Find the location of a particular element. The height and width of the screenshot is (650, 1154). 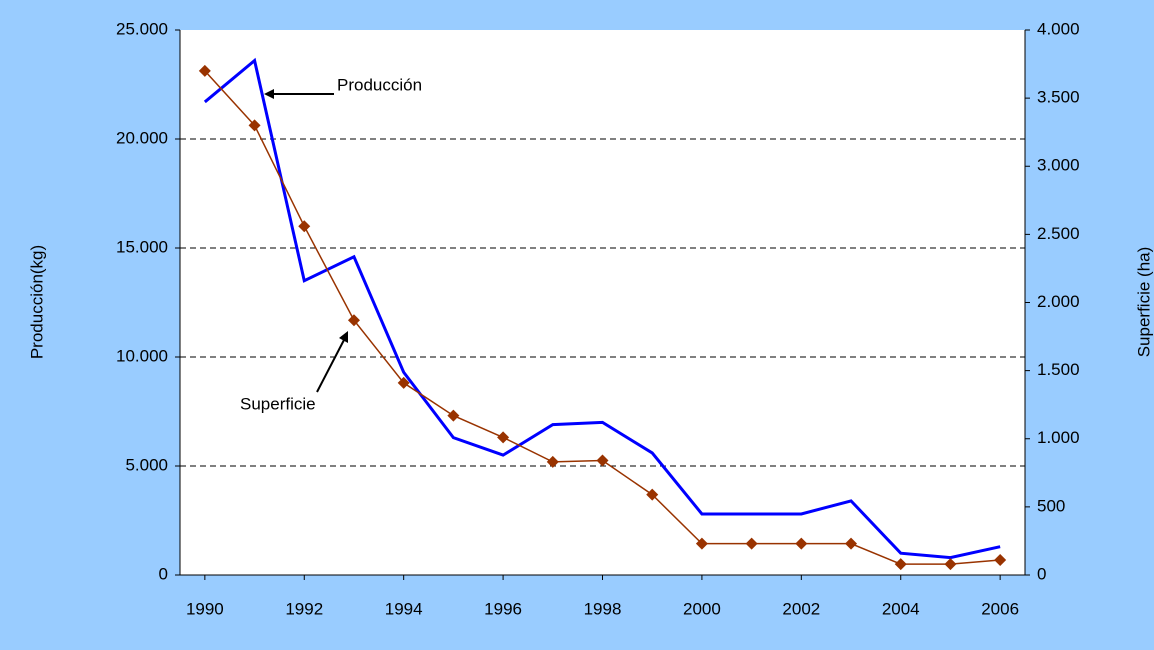

y2-tick-label: 4.000 is located at coordinates (1058, 28).